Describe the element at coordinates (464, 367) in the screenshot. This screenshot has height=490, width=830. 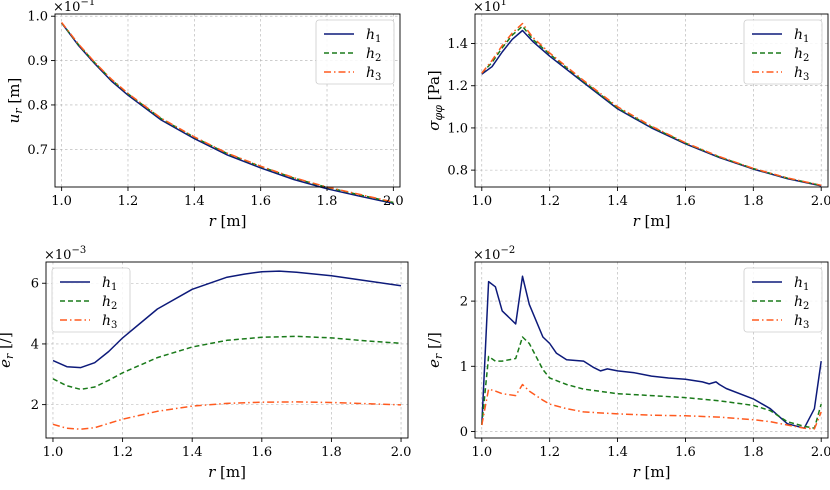
I see `y-tick-label: 1` at that location.